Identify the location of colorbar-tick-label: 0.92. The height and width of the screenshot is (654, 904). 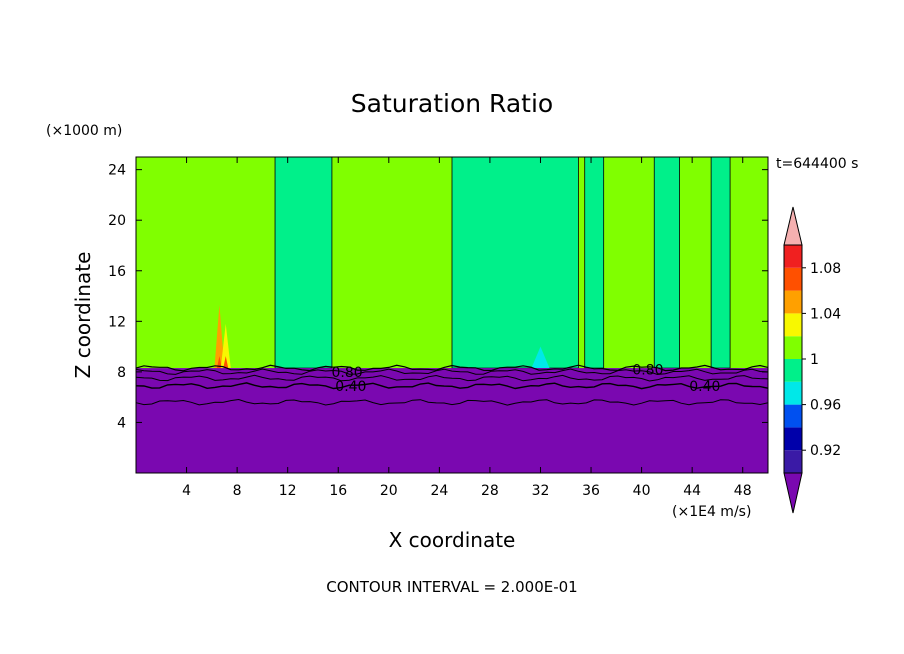
(825, 451).